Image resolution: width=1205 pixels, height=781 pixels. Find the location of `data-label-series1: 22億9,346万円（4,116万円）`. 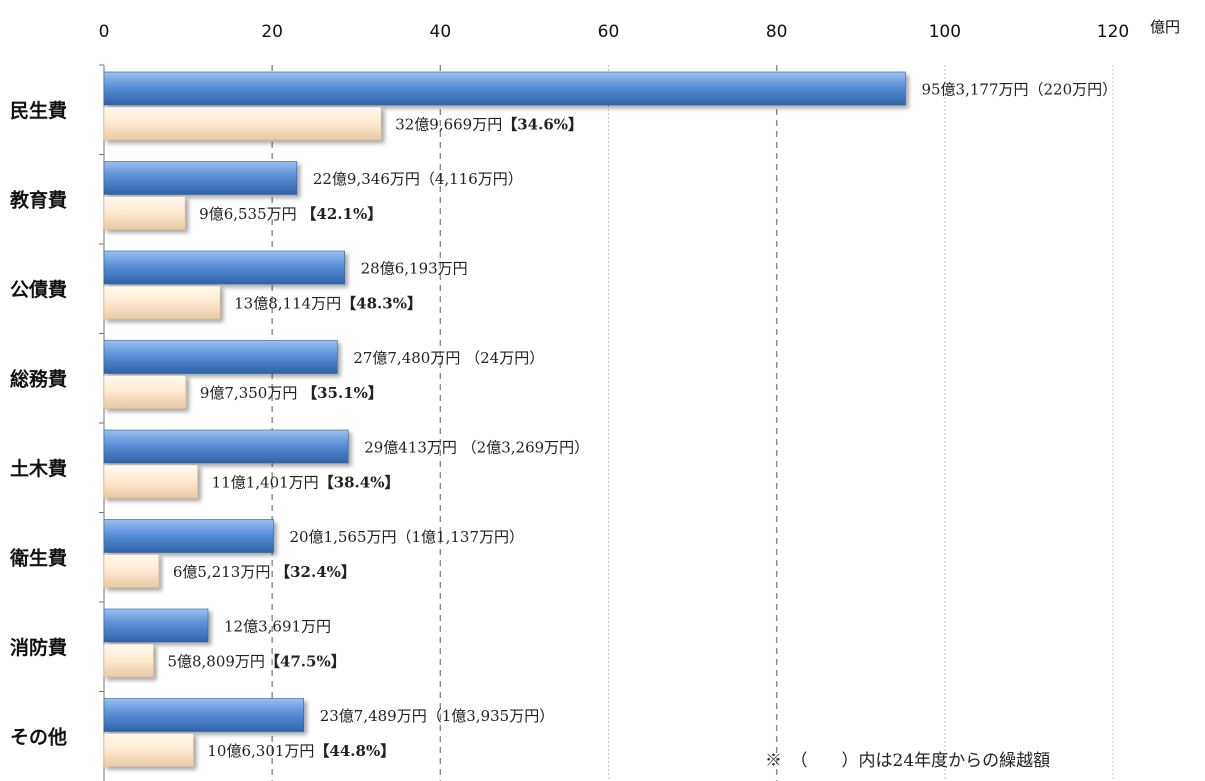

data-label-series1: 22億9,346万円（4,116万円） is located at coordinates (418, 179).